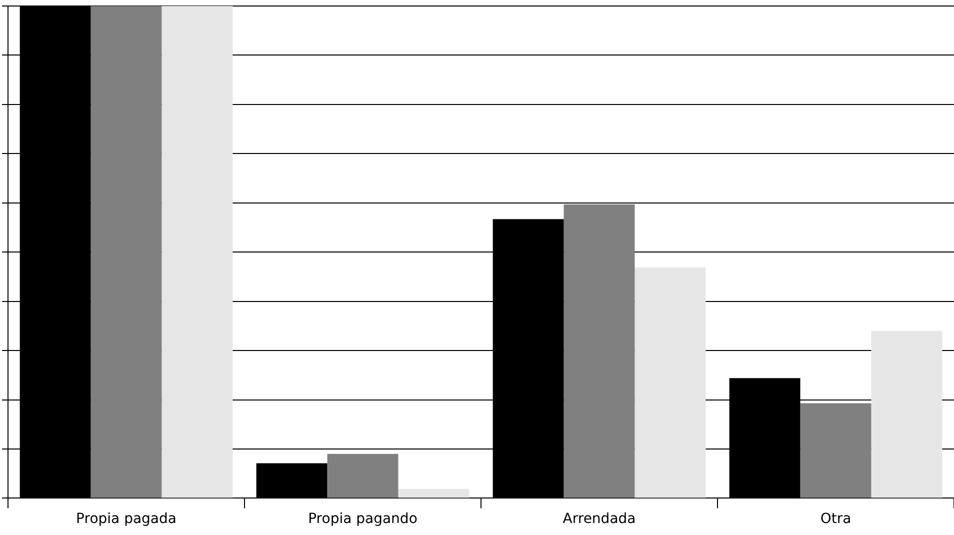 This screenshot has width=954, height=535. Describe the element at coordinates (126, 519) in the screenshot. I see `x-tick-label: Propia pagada` at that location.